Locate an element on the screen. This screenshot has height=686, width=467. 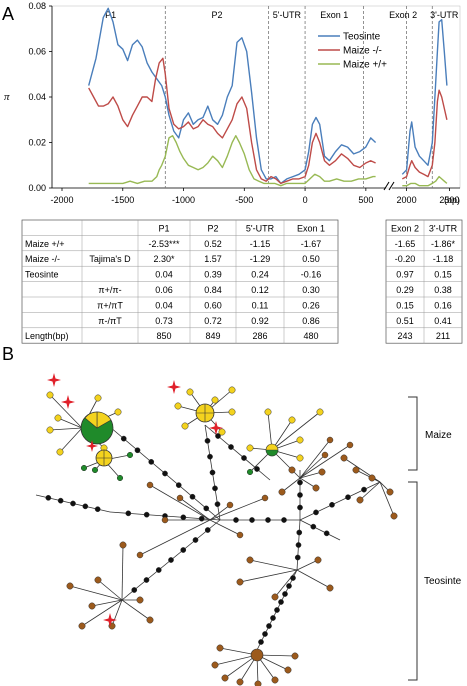
table-value-cell: 243 is located at coordinates (404, 336).